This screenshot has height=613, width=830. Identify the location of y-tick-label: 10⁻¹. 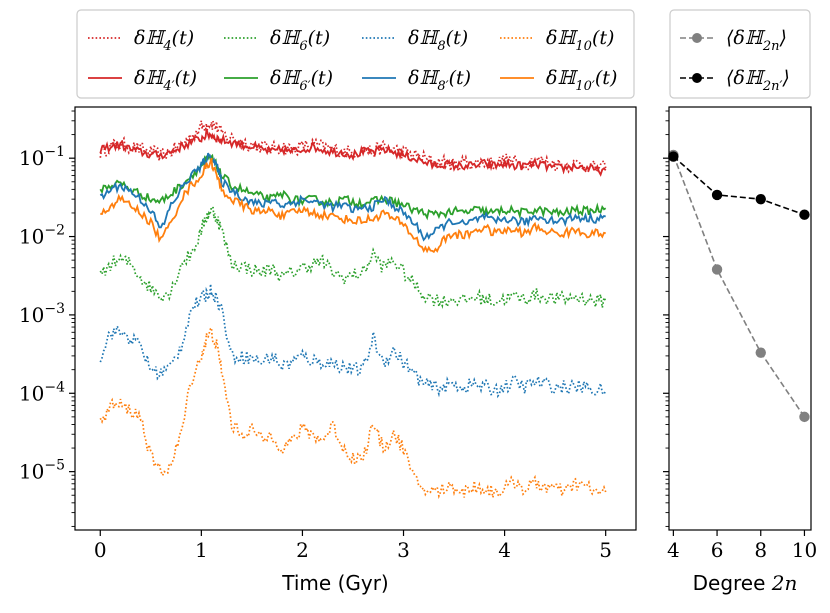
(42, 157).